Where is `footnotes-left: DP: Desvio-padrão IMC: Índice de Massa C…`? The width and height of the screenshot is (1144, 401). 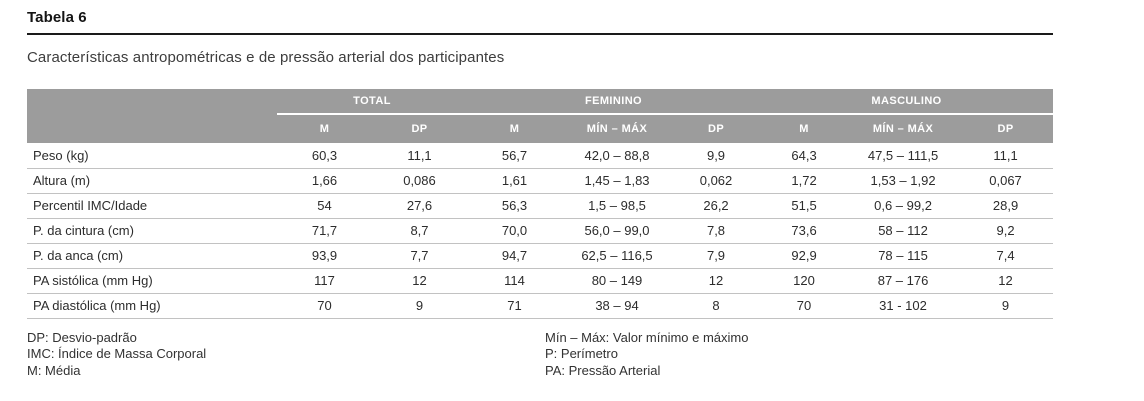 footnotes-left: DP: Desvio-padrão IMC: Índice de Massa C… is located at coordinates (286, 355).